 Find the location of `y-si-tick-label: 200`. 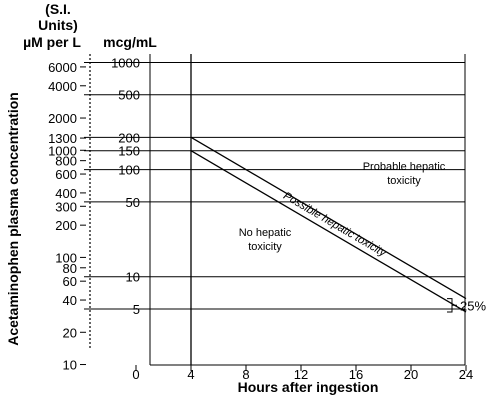

y-si-tick-label: 200 is located at coordinates (66, 225).